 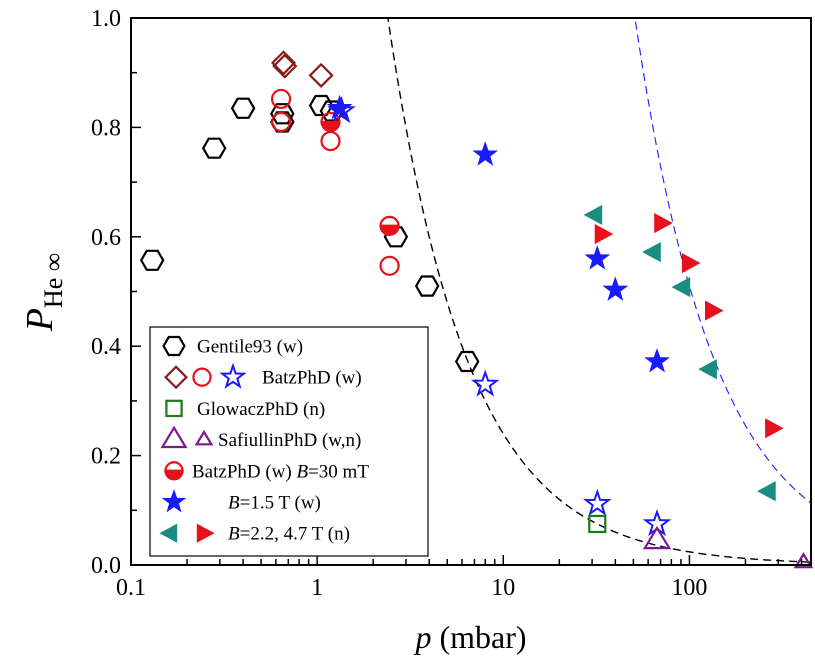 I want to click on legend-label-3: GlowaczPhD (n), so click(x=261, y=409).